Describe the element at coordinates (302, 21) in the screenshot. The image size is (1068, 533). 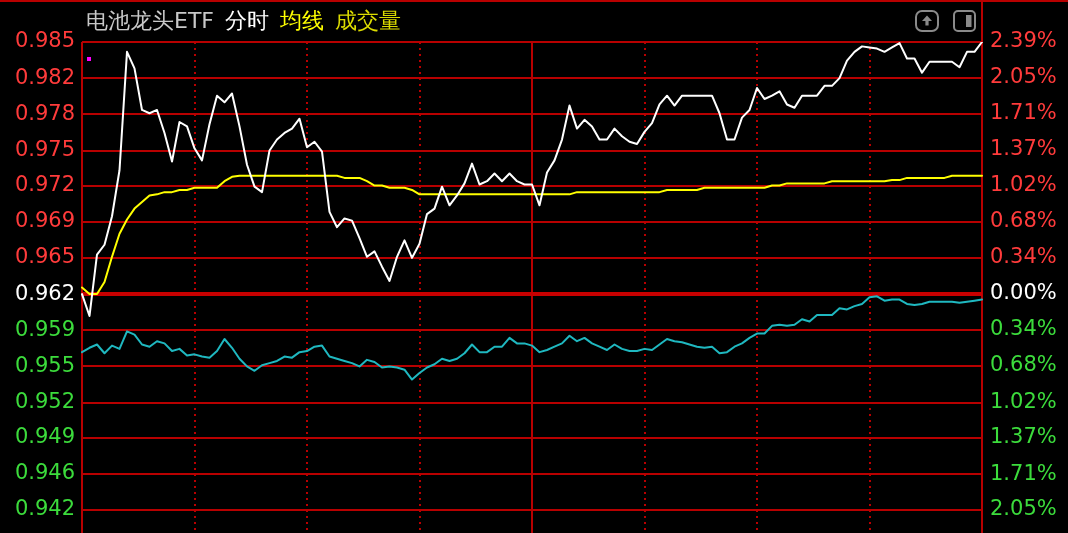
I see `text: 均线` at that location.